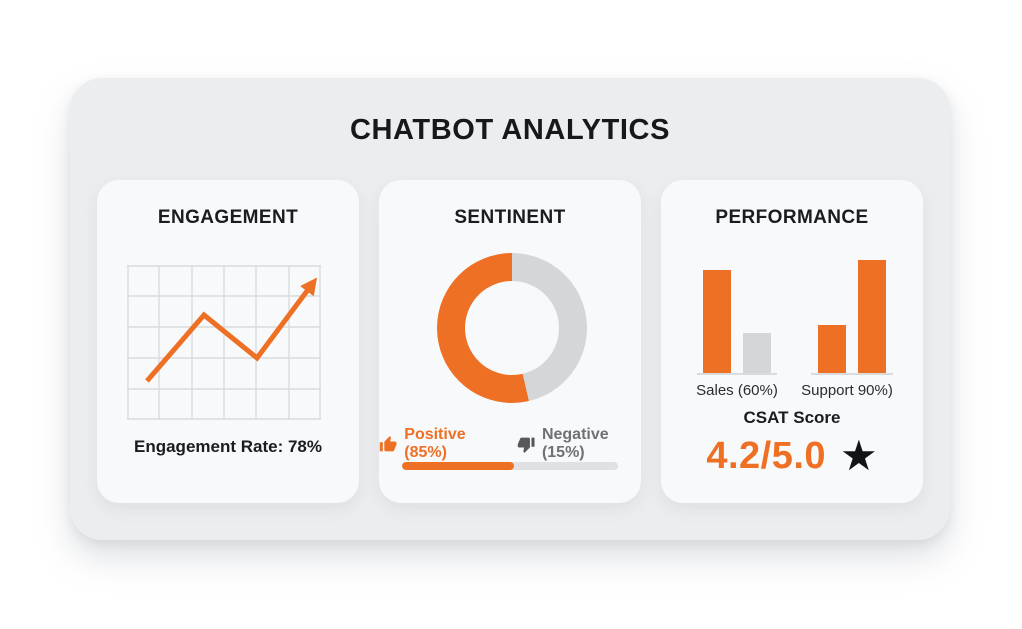 This screenshot has height=629, width=1022. I want to click on donut-hole, so click(512, 328).